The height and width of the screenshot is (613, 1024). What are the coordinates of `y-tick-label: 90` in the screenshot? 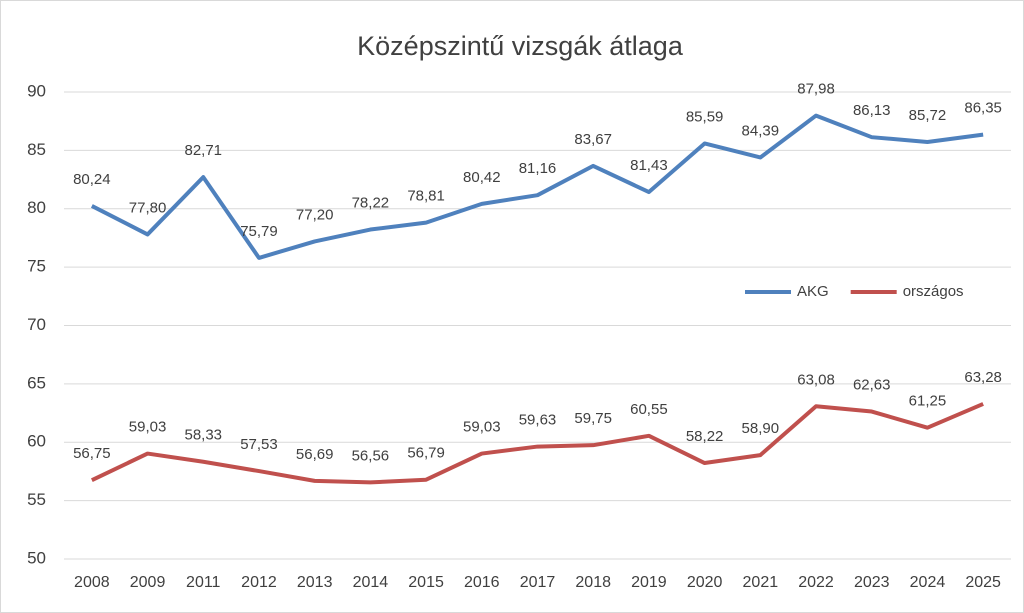 It's located at (36, 90).